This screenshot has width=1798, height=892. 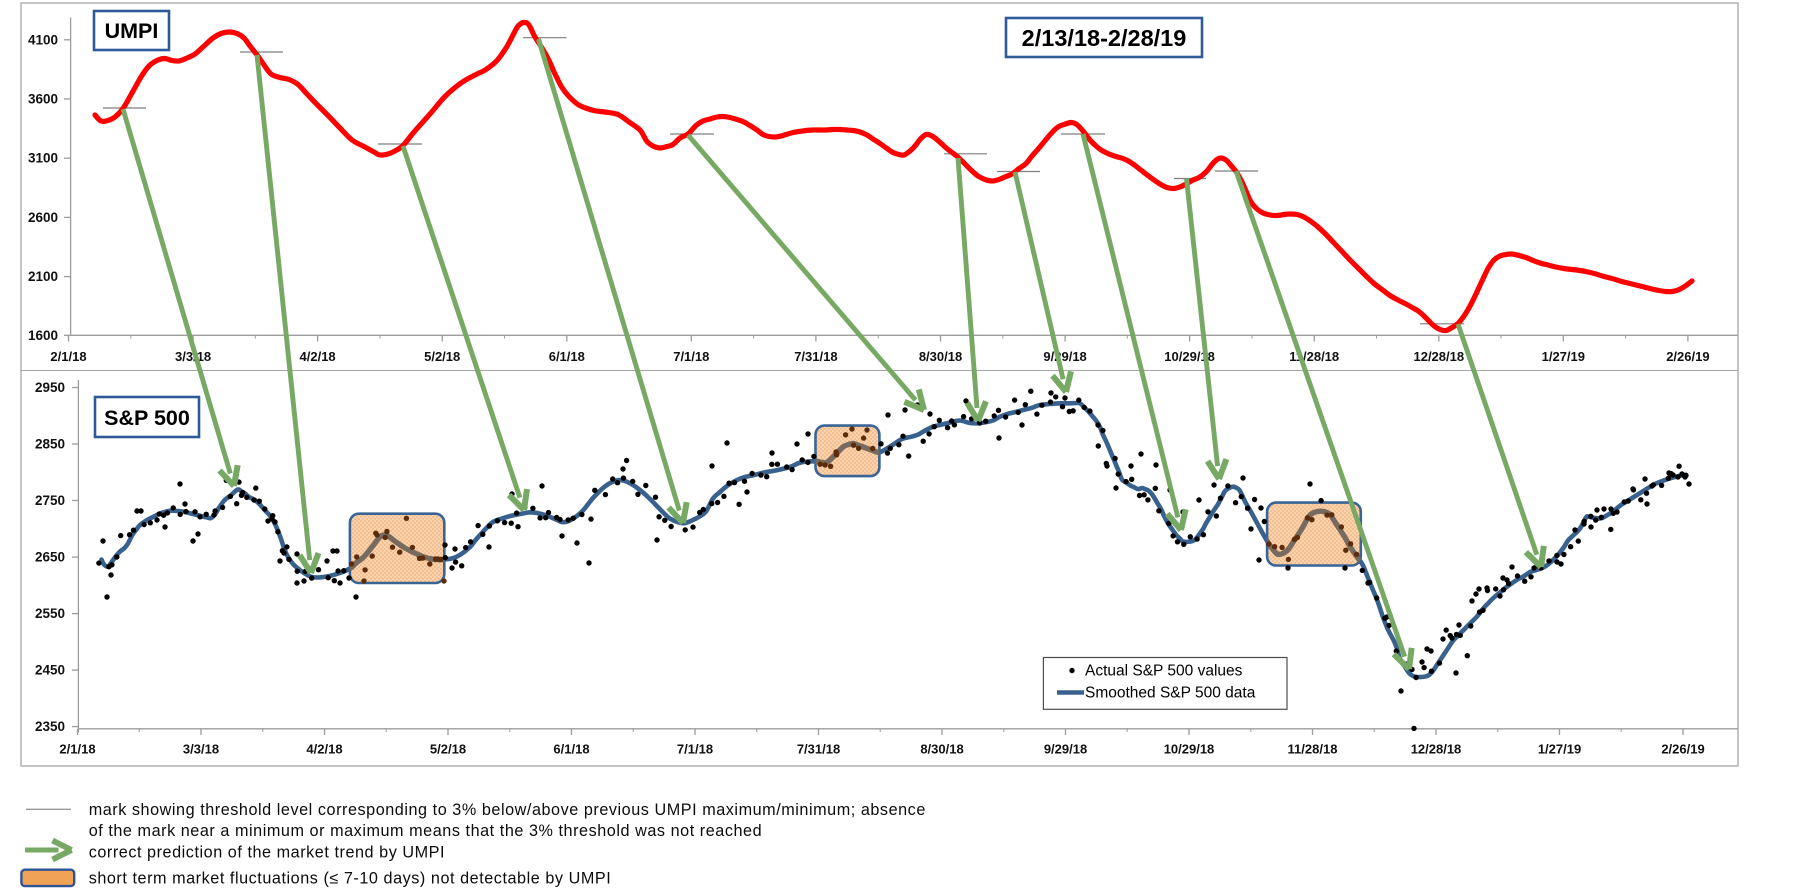 I want to click on svg-text: 2750, so click(x=50, y=500).